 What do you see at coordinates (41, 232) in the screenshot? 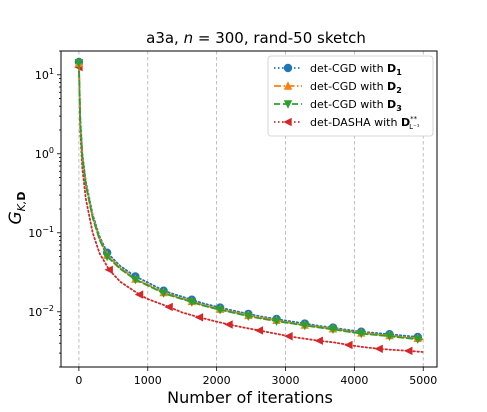
I see `y-tick-label-1: 10⁻¹` at bounding box center [41, 232].